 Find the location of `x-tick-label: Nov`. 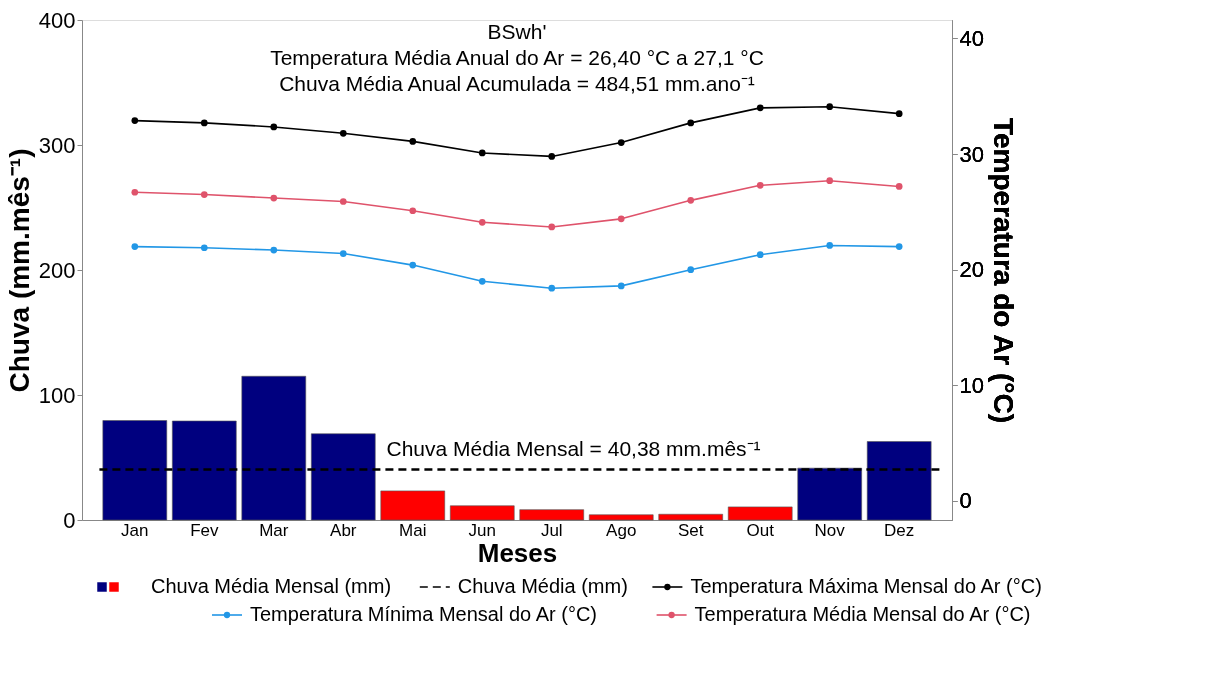

x-tick-label: Nov is located at coordinates (830, 530).